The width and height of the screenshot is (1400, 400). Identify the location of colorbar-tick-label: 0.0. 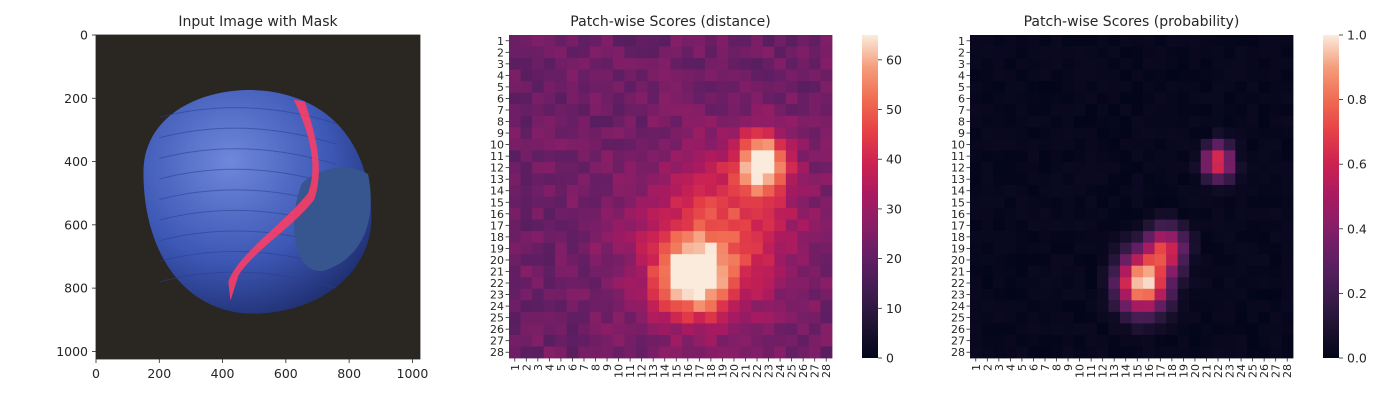
(1357, 358).